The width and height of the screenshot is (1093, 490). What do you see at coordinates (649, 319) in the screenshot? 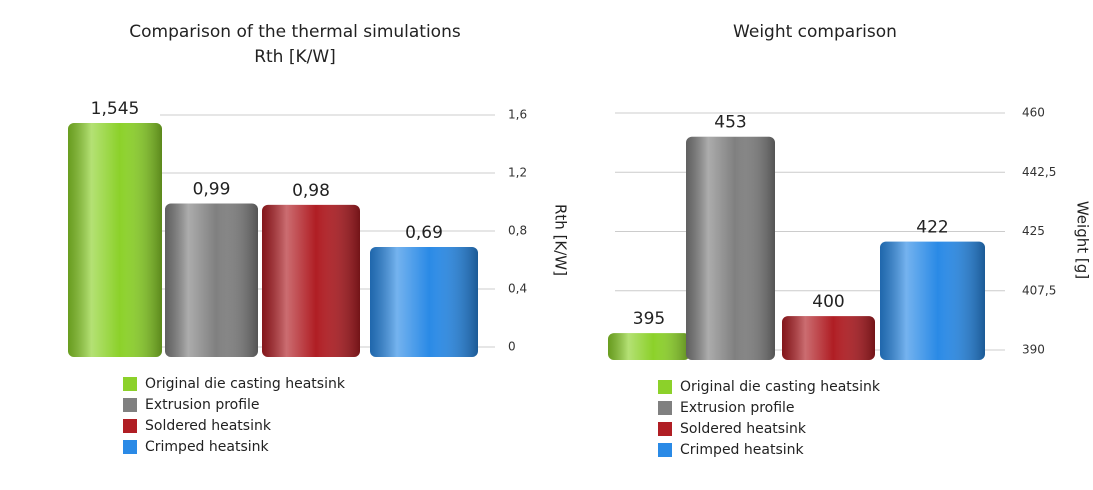
I see `value-label: 395` at bounding box center [649, 319].